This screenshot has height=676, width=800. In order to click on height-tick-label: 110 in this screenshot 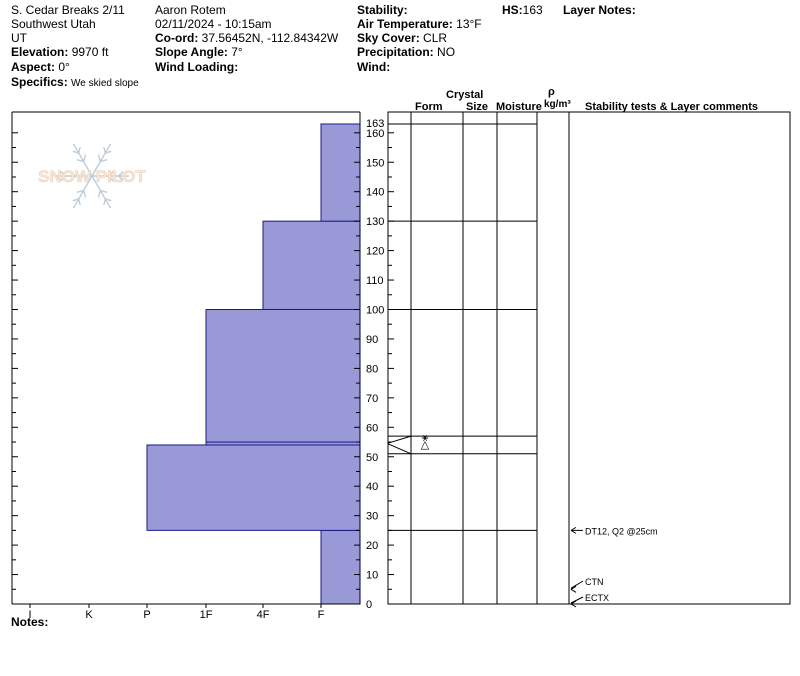, I will do `click(375, 281)`.